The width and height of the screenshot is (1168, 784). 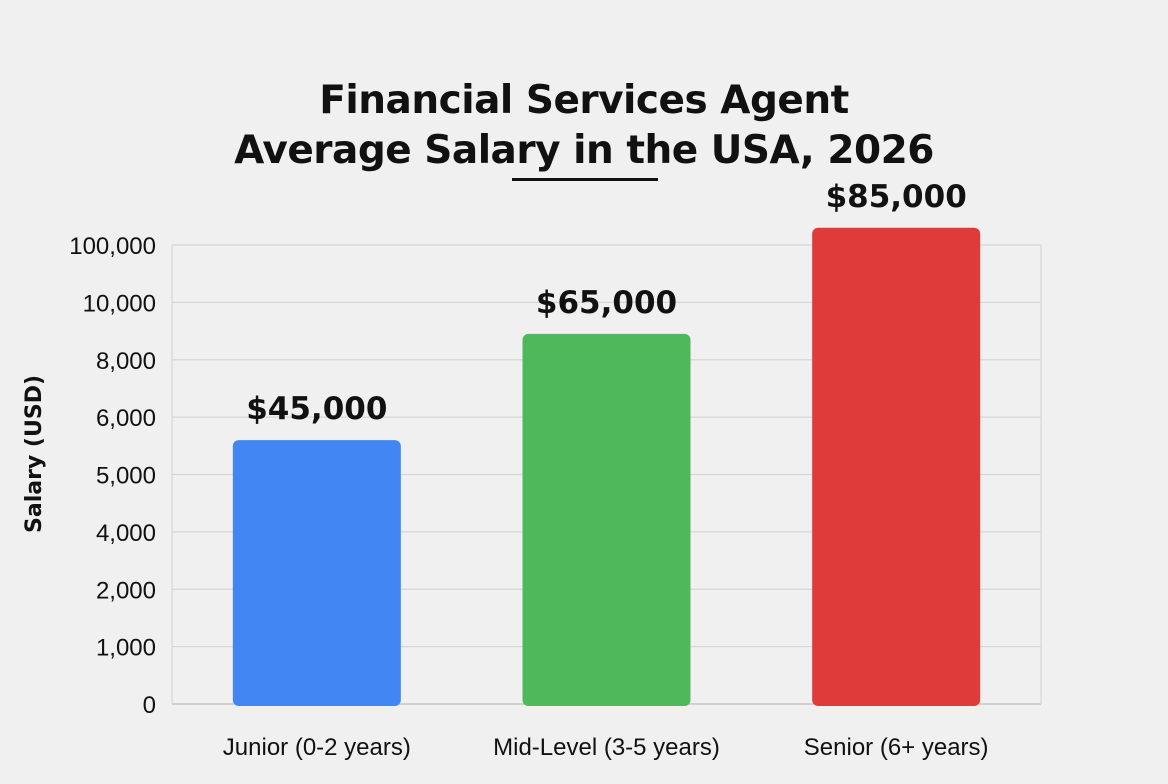 I want to click on y-tick-label: 10,000, so click(x=119, y=303).